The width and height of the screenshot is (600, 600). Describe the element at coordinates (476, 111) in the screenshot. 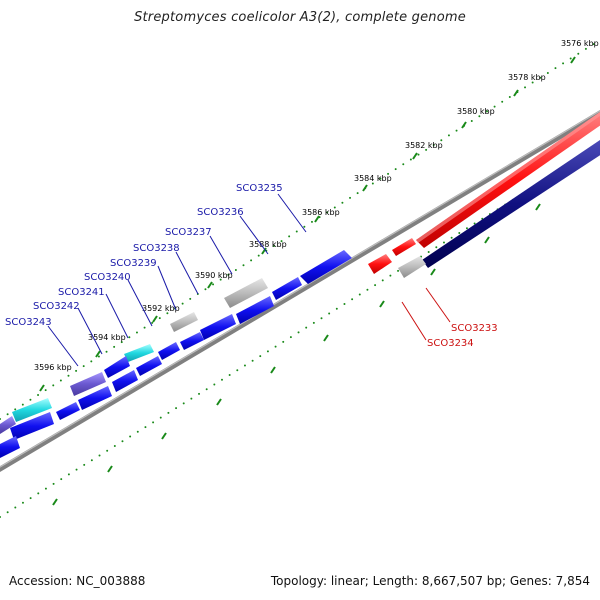

I see `kbp-label: 3580 kbp` at that location.